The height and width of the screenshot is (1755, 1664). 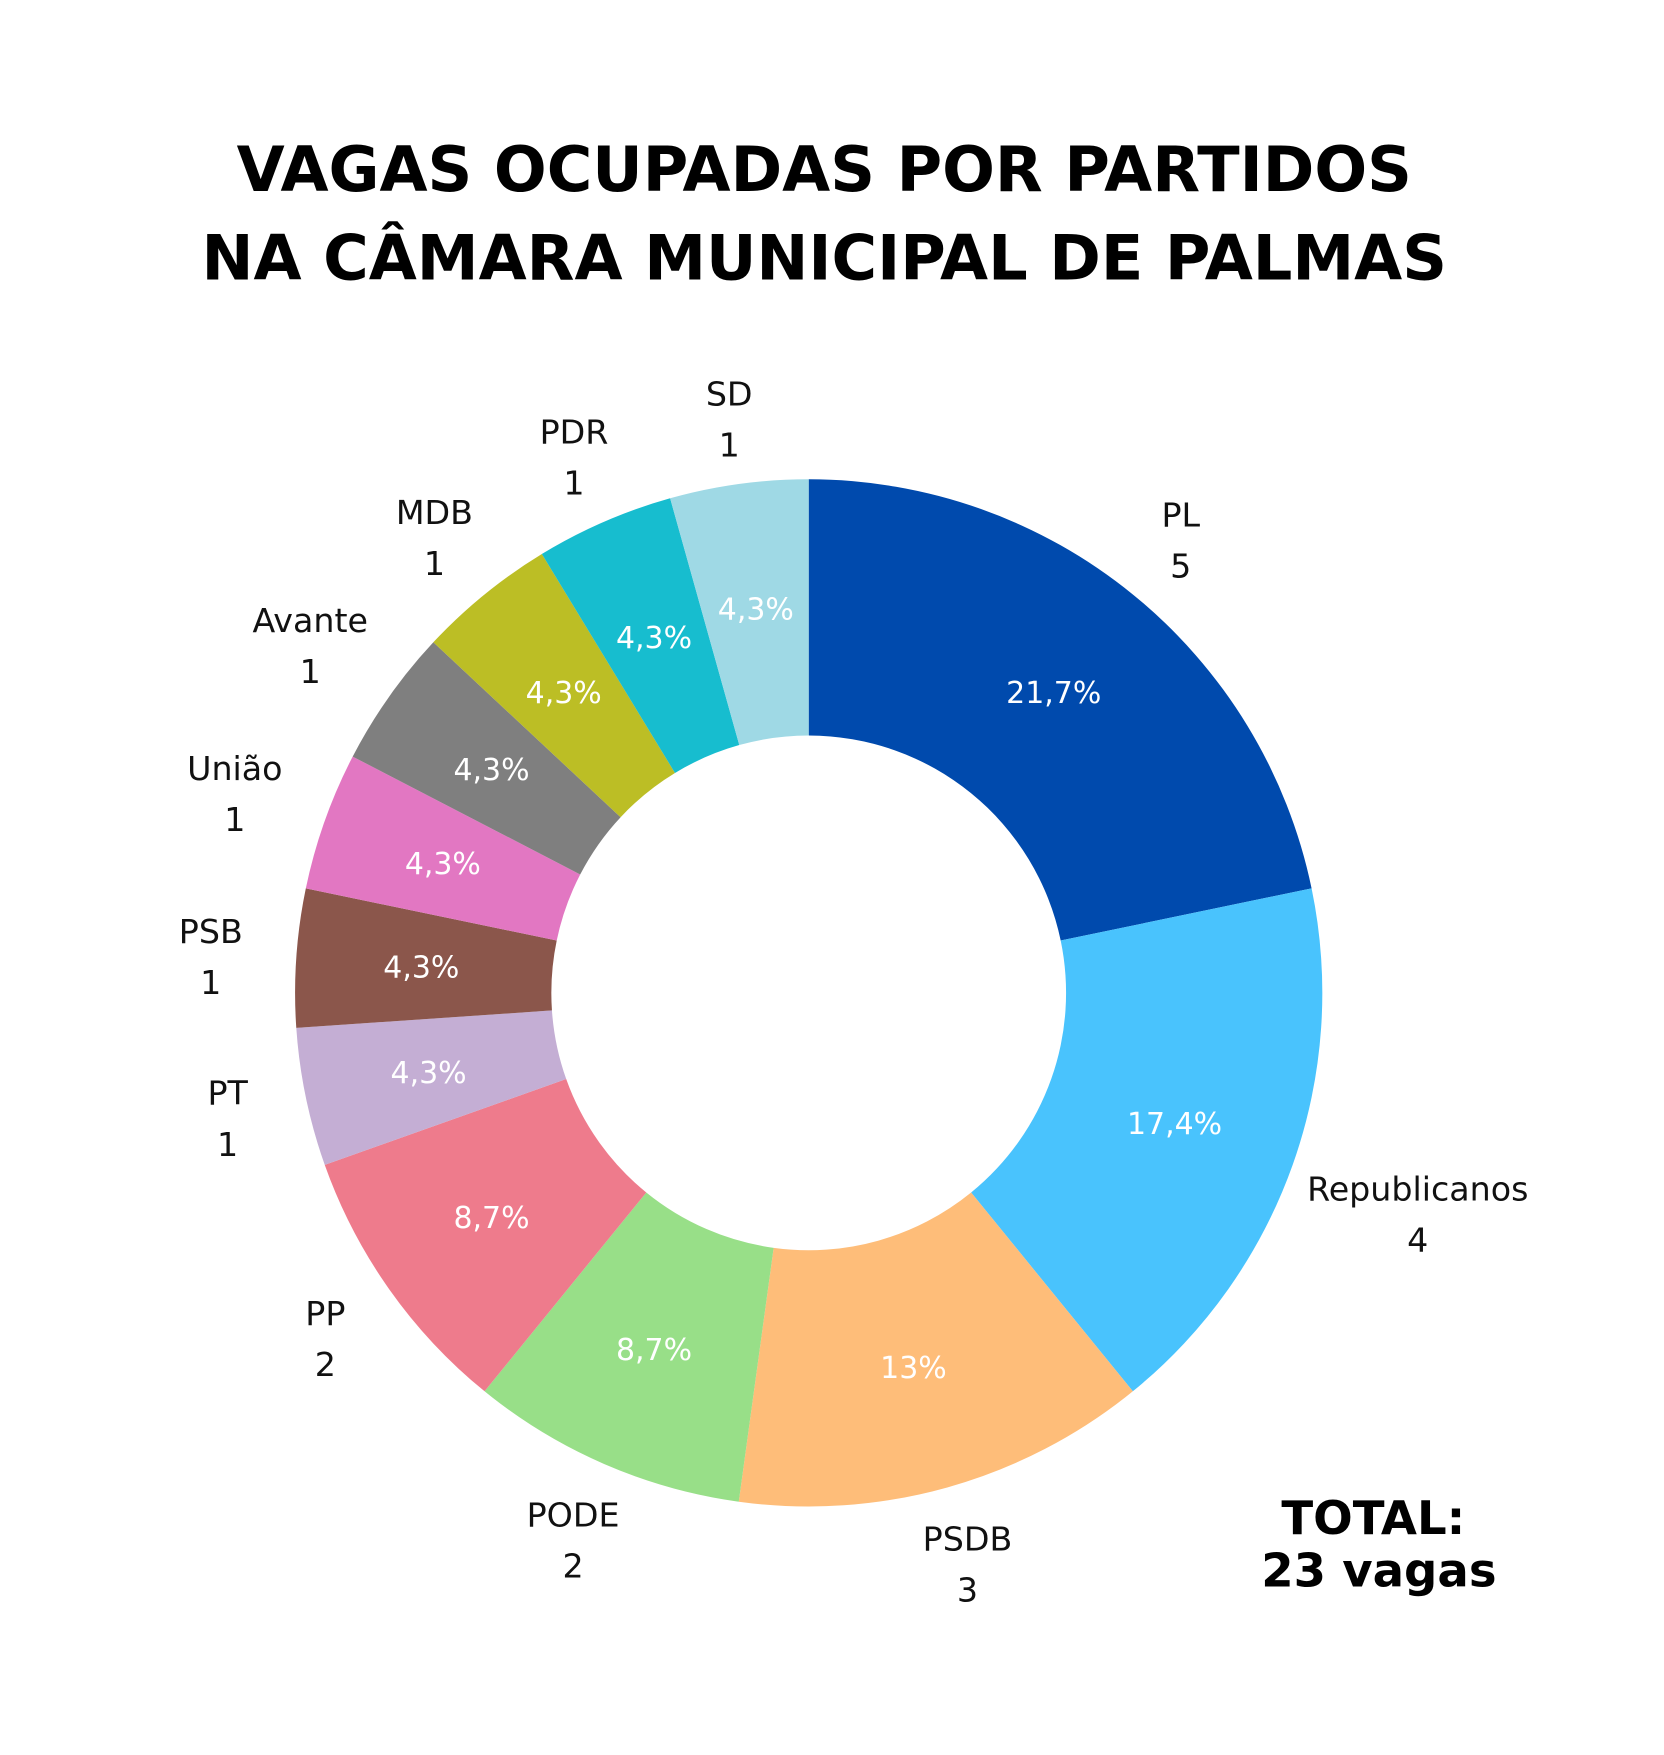 I want to click on slice-republicanos, so click(x=1147, y=1140).